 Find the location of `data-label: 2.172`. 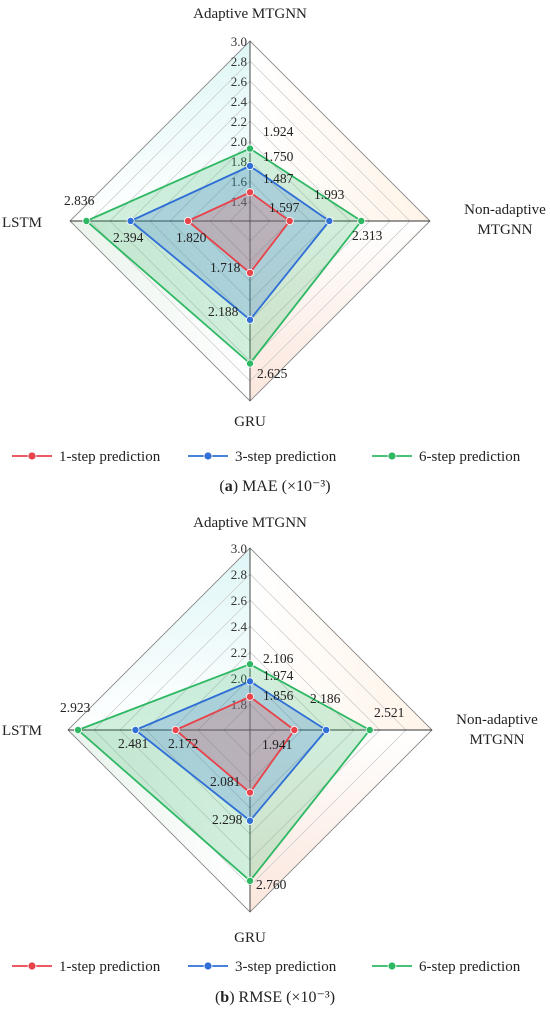

data-label: 2.172 is located at coordinates (183, 743).